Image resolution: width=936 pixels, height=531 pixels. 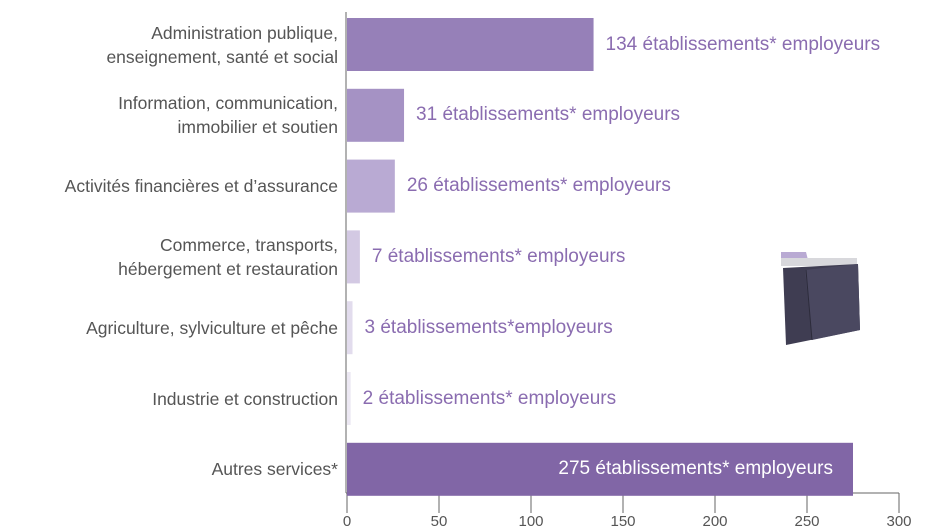 What do you see at coordinates (201, 186) in the screenshot?
I see `category-label: Activités financières et d’assurance` at bounding box center [201, 186].